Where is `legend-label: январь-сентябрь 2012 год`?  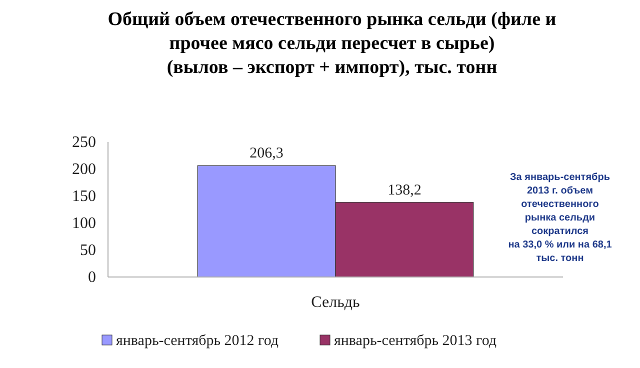
legend-label: январь-сентябрь 2012 год is located at coordinates (197, 341).